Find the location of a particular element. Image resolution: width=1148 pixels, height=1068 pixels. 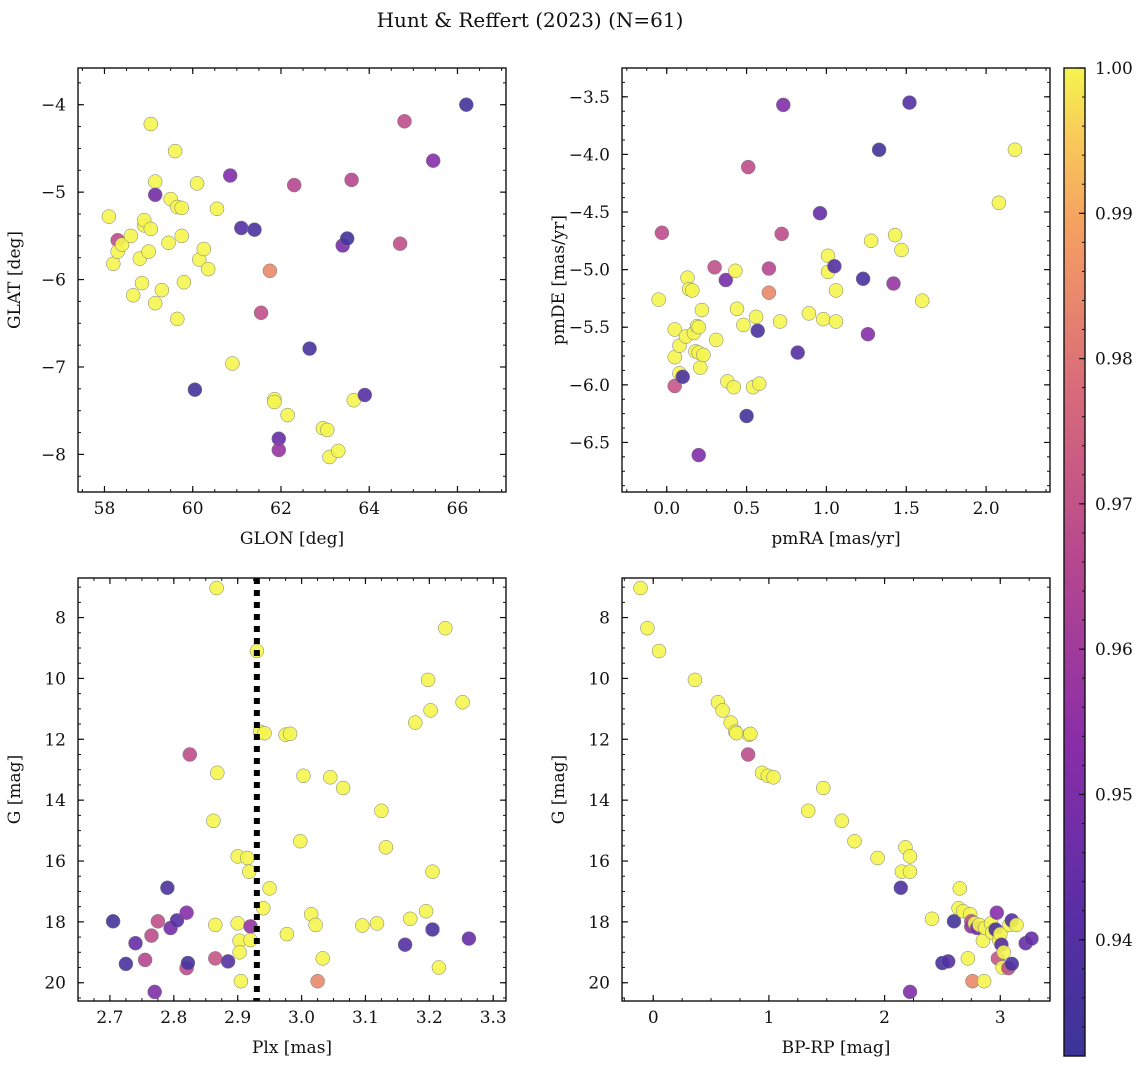

y-tick-label: 8 is located at coordinates (60, 619).